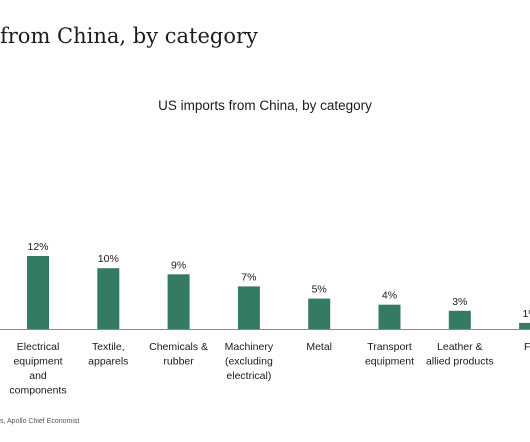 The height and width of the screenshot is (442, 530). Describe the element at coordinates (526, 314) in the screenshot. I see `bar-value-label-8: 1%` at that location.